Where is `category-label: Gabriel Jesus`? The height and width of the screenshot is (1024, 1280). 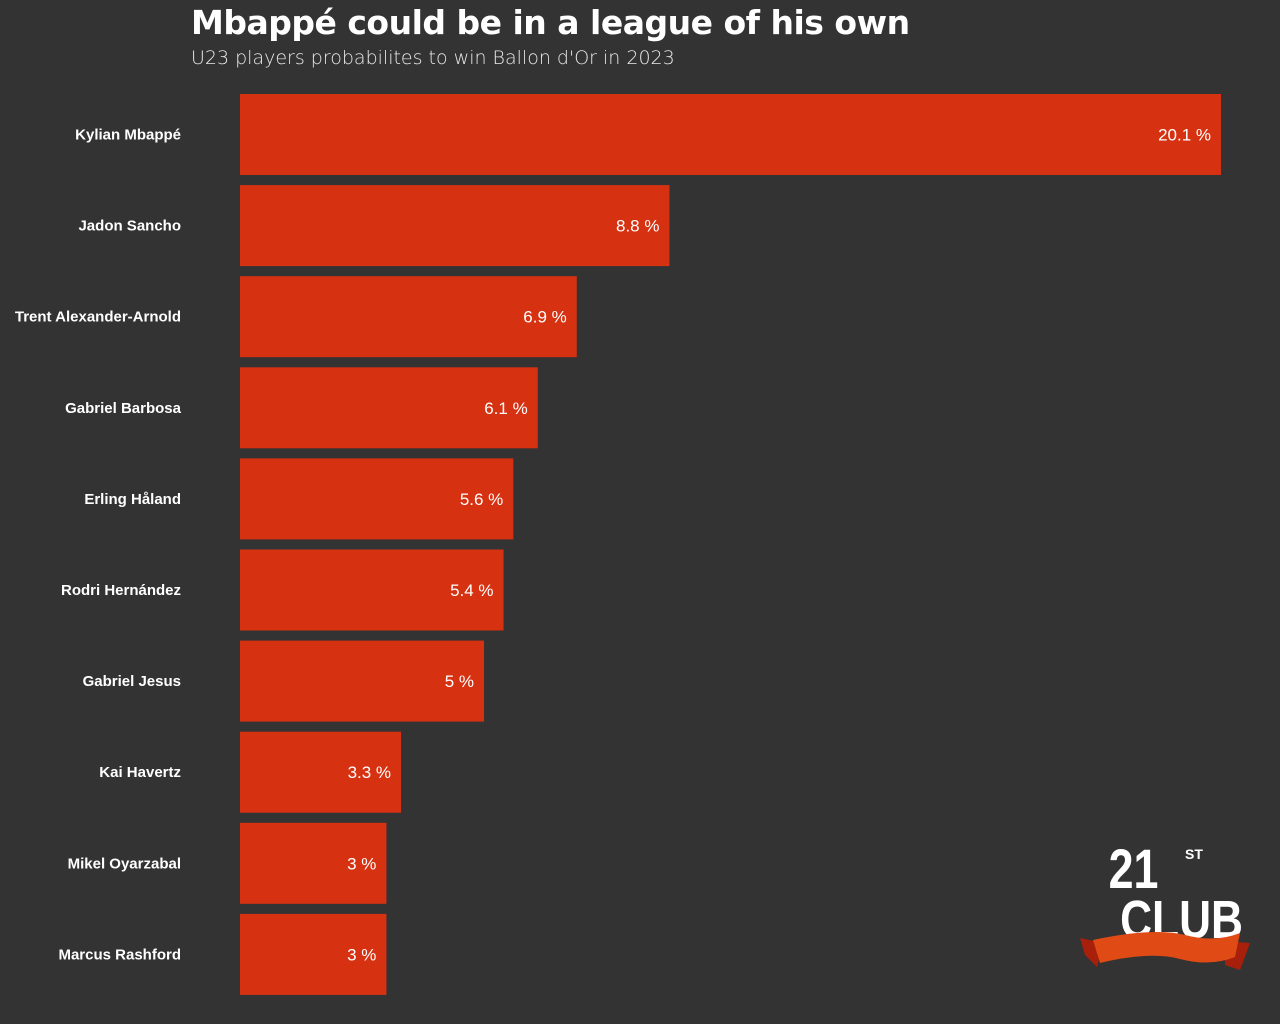
category-label: Gabriel Jesus is located at coordinates (132, 681).